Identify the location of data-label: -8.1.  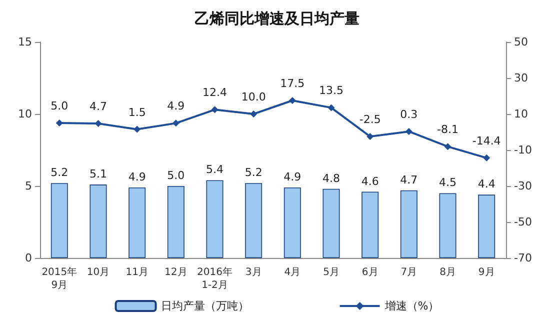
(447, 129).